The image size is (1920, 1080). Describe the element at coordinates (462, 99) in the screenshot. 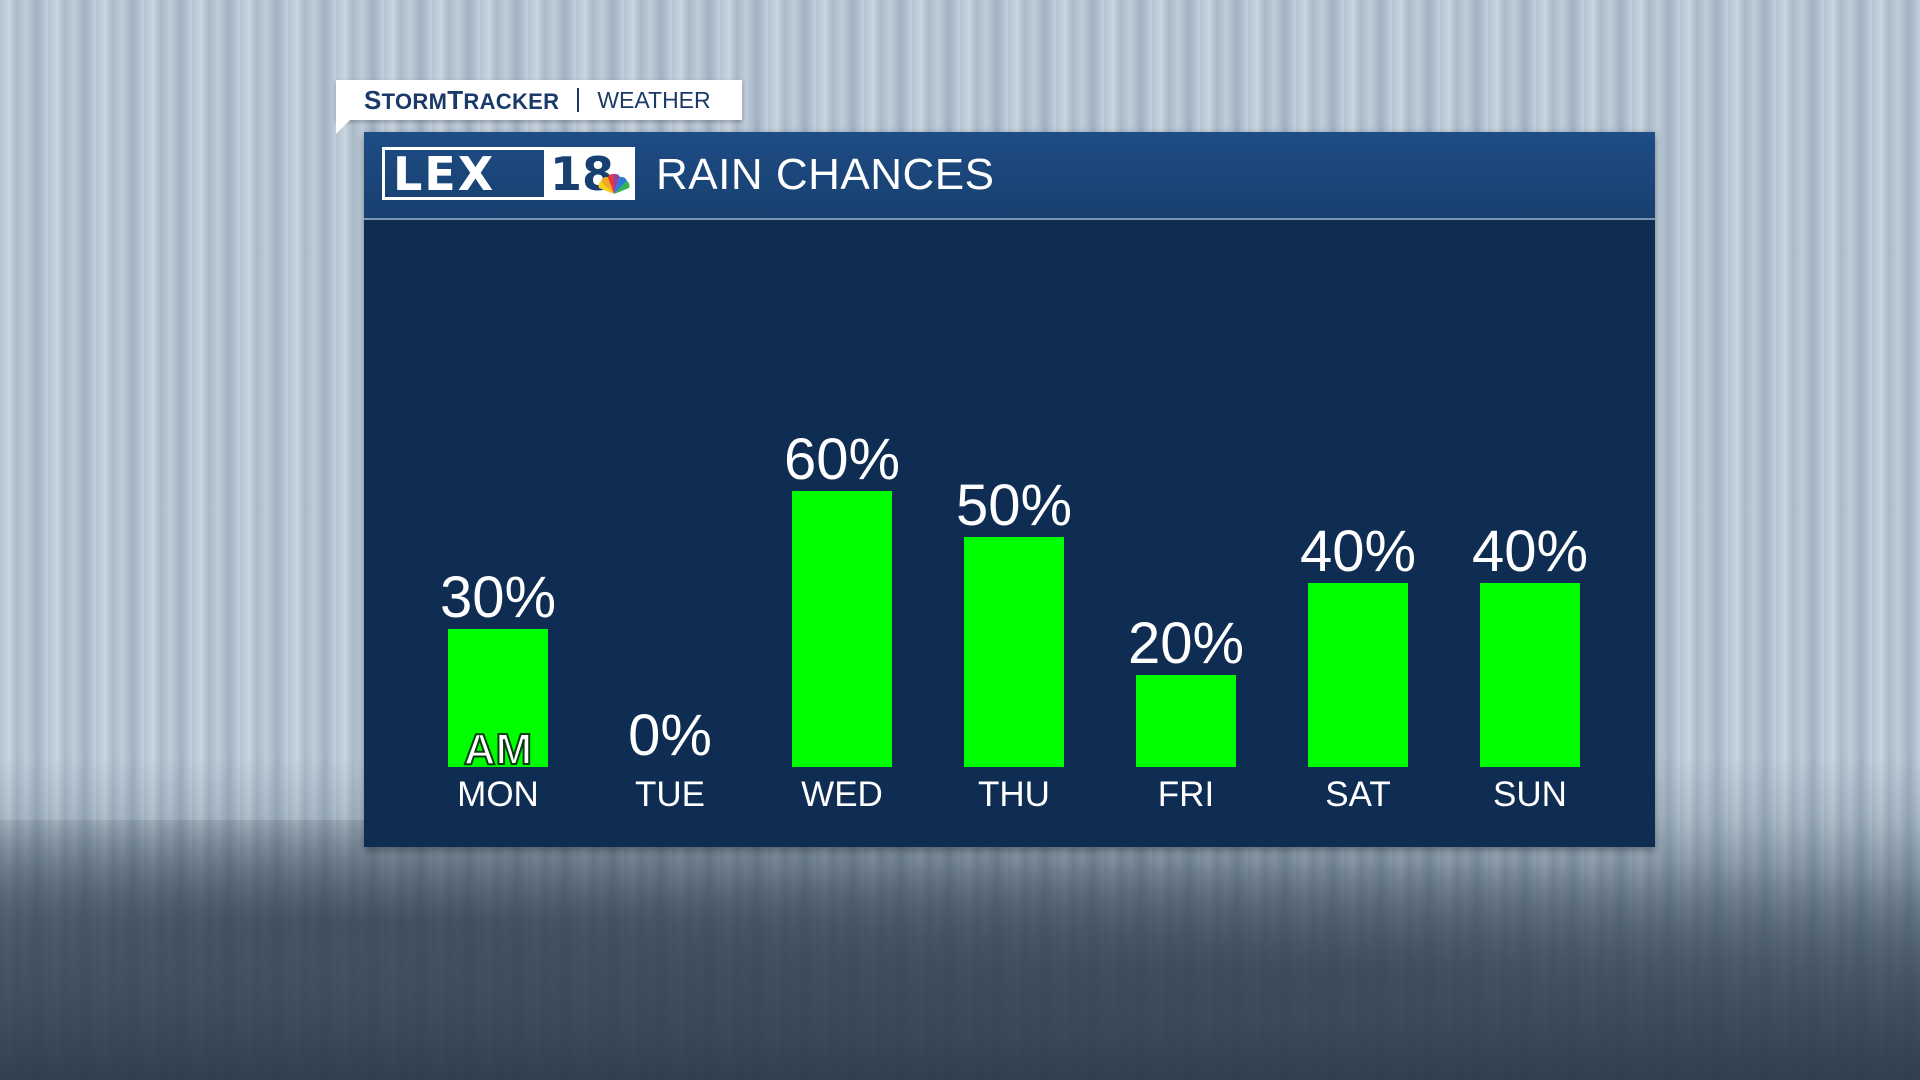

I see `stormtracker-brand: STORMTRACKER` at that location.